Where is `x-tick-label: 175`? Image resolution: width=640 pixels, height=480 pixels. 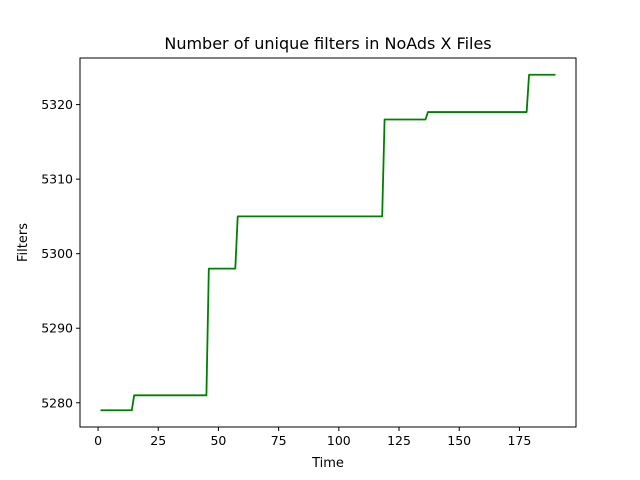 x-tick-label: 175 is located at coordinates (519, 440).